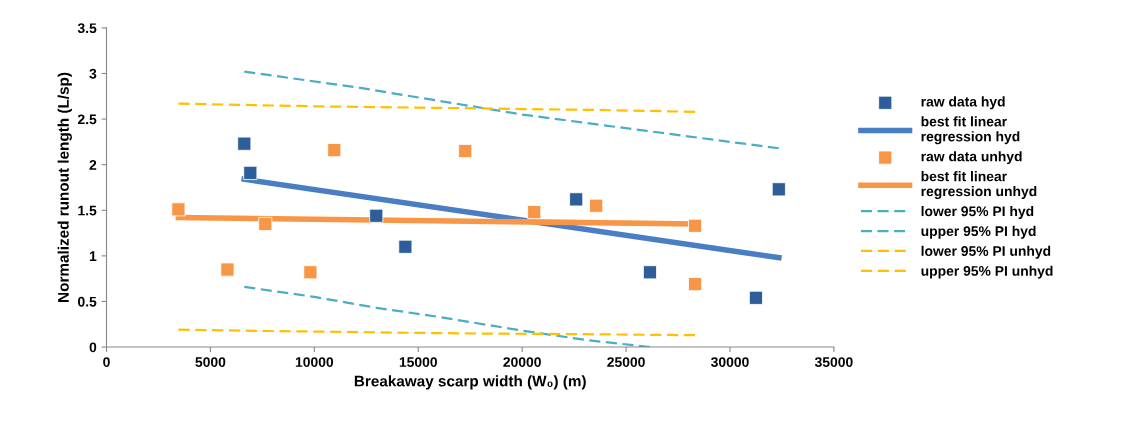  Describe the element at coordinates (93, 165) in the screenshot. I see `y-tick-label: 2` at that location.